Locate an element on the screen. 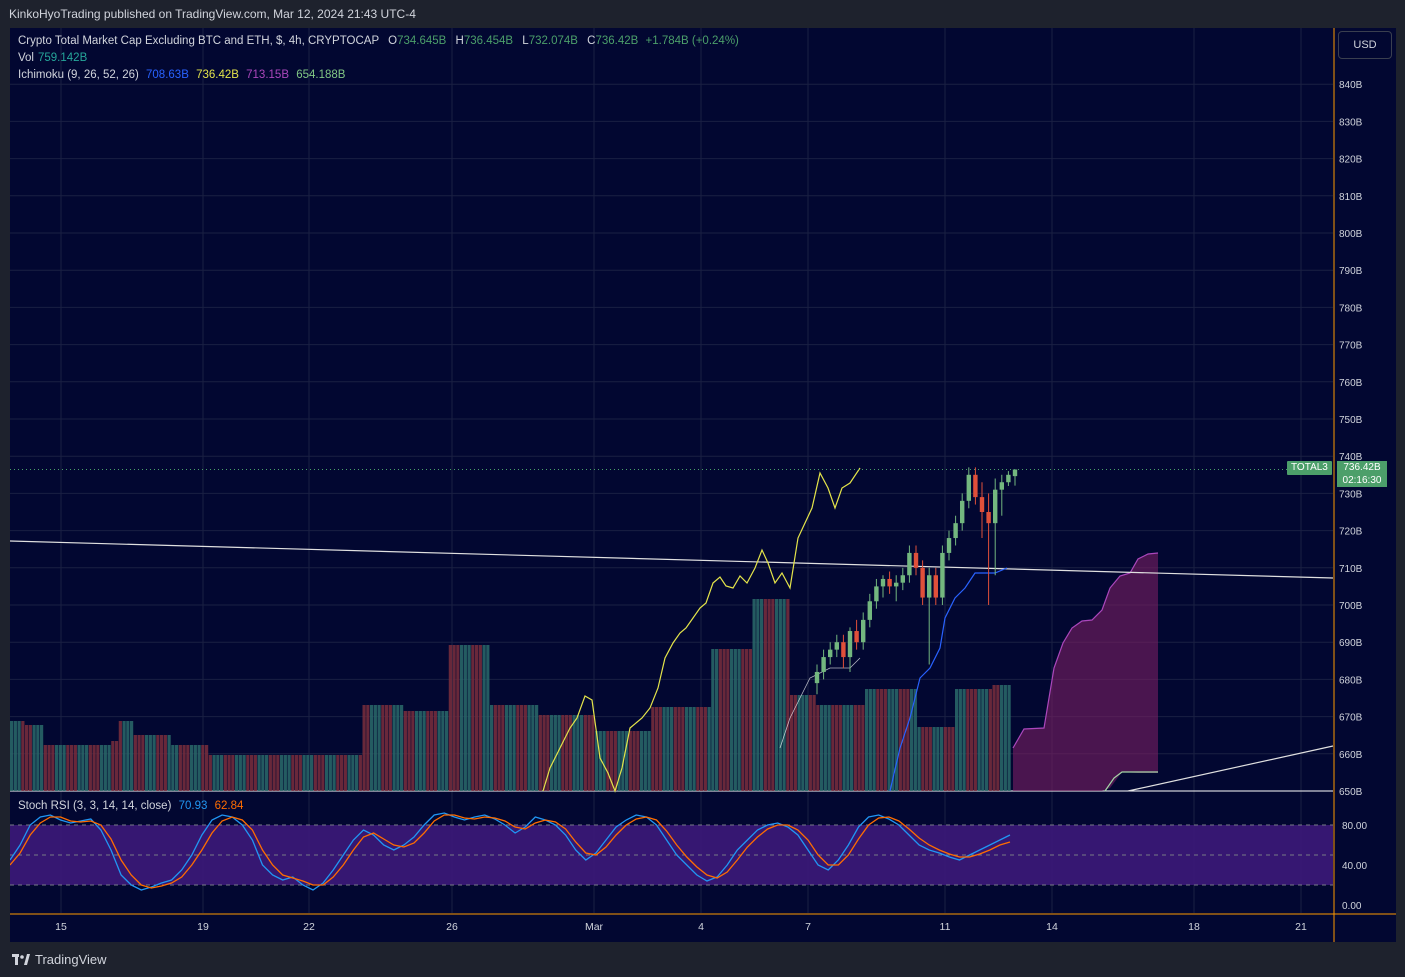 The height and width of the screenshot is (977, 1405). currency-button: USD is located at coordinates (1365, 45).